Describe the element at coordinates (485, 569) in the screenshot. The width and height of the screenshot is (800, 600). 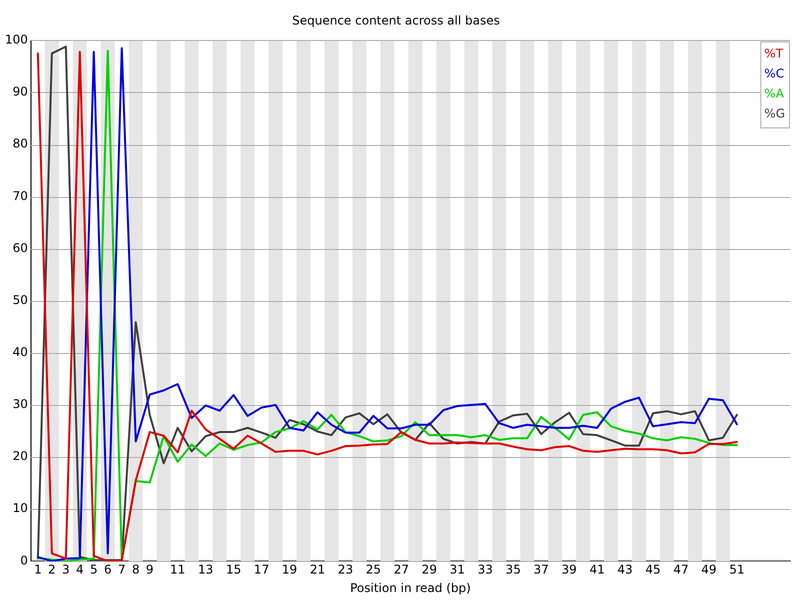
I see `x-tick-label: 33` at that location.